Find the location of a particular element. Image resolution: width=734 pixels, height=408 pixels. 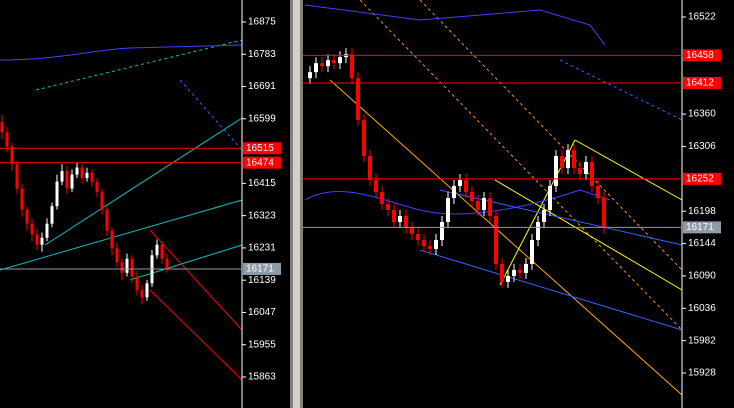

price-level-label: 16412 is located at coordinates (700, 83).